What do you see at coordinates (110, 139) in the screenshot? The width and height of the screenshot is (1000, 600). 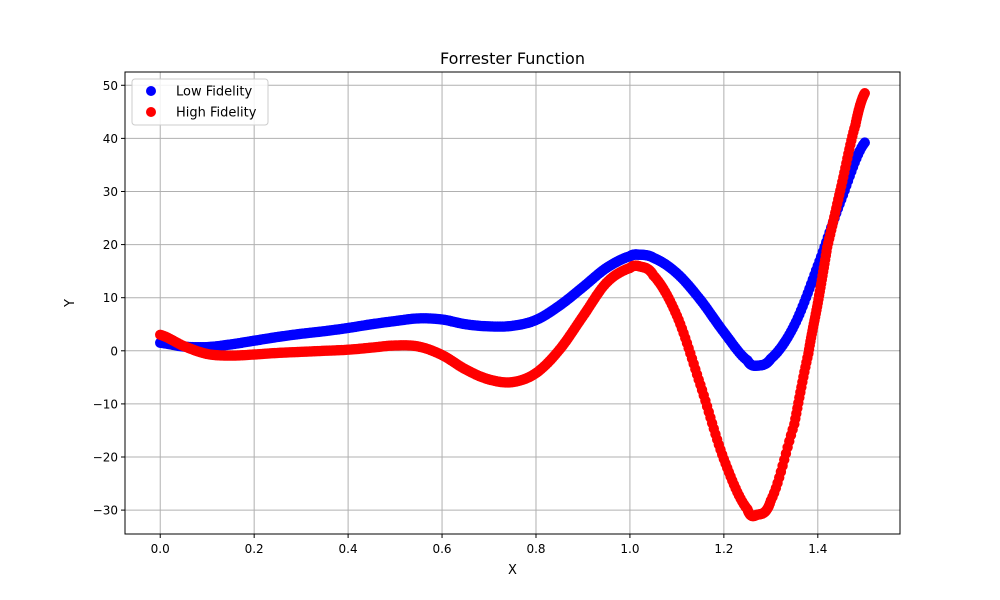 I see `y-tick-label: 40` at bounding box center [110, 139].